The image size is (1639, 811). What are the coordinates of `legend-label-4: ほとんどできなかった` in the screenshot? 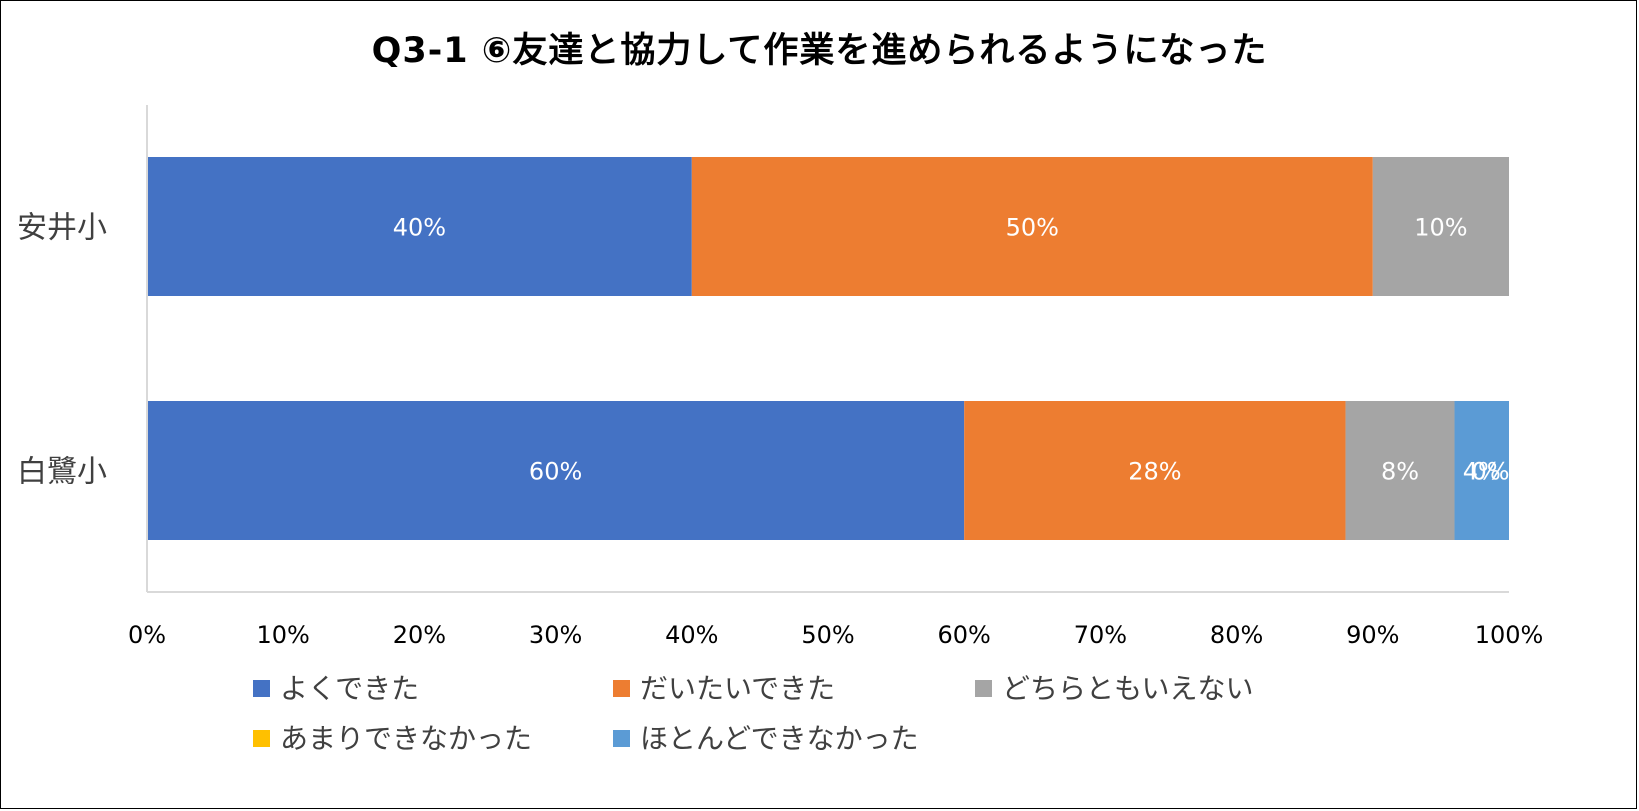 It's located at (779, 738).